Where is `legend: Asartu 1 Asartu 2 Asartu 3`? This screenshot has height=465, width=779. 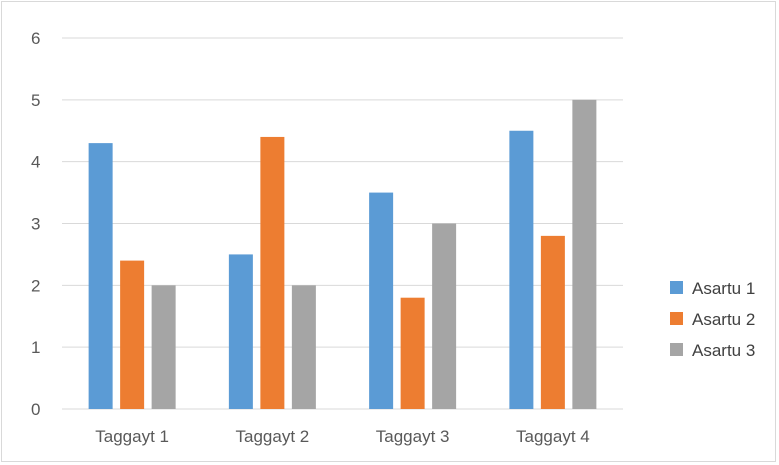
legend: Asartu 1 Asartu 2 Asartu 3 is located at coordinates (712, 319).